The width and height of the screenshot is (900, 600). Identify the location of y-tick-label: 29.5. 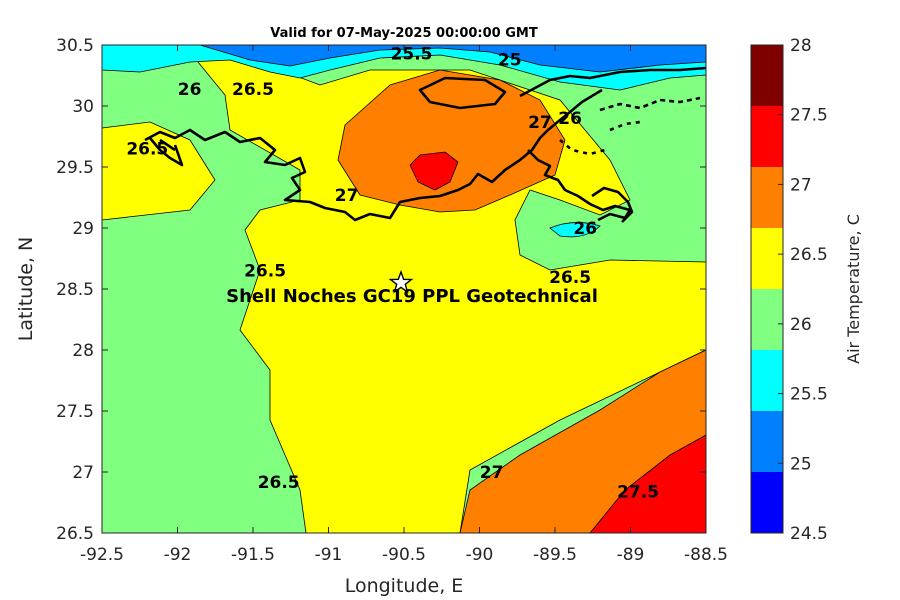
(75, 168).